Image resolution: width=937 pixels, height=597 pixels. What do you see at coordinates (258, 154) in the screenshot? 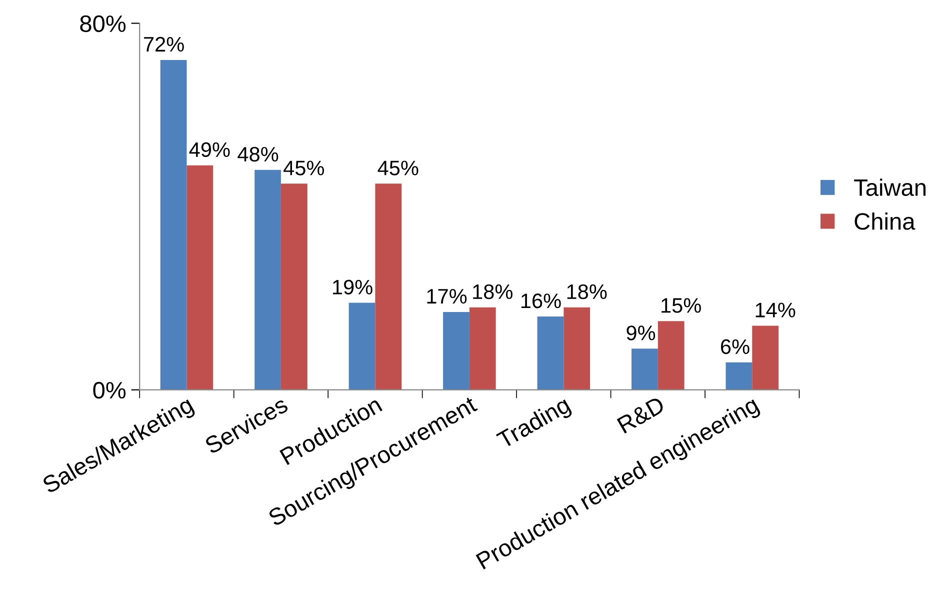
I see `data-label: 48%` at bounding box center [258, 154].